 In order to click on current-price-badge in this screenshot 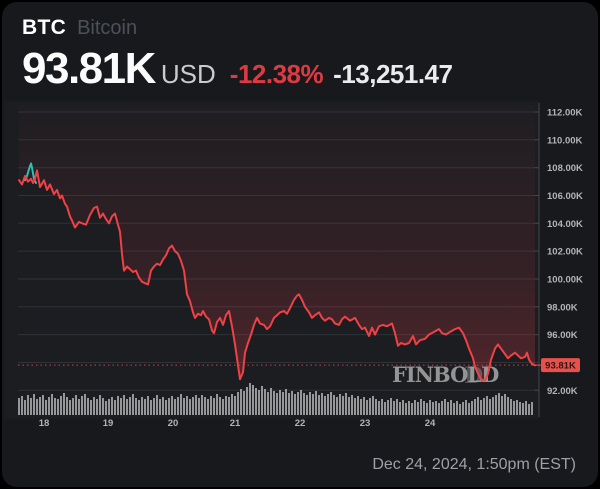, I will do `click(560, 365)`.